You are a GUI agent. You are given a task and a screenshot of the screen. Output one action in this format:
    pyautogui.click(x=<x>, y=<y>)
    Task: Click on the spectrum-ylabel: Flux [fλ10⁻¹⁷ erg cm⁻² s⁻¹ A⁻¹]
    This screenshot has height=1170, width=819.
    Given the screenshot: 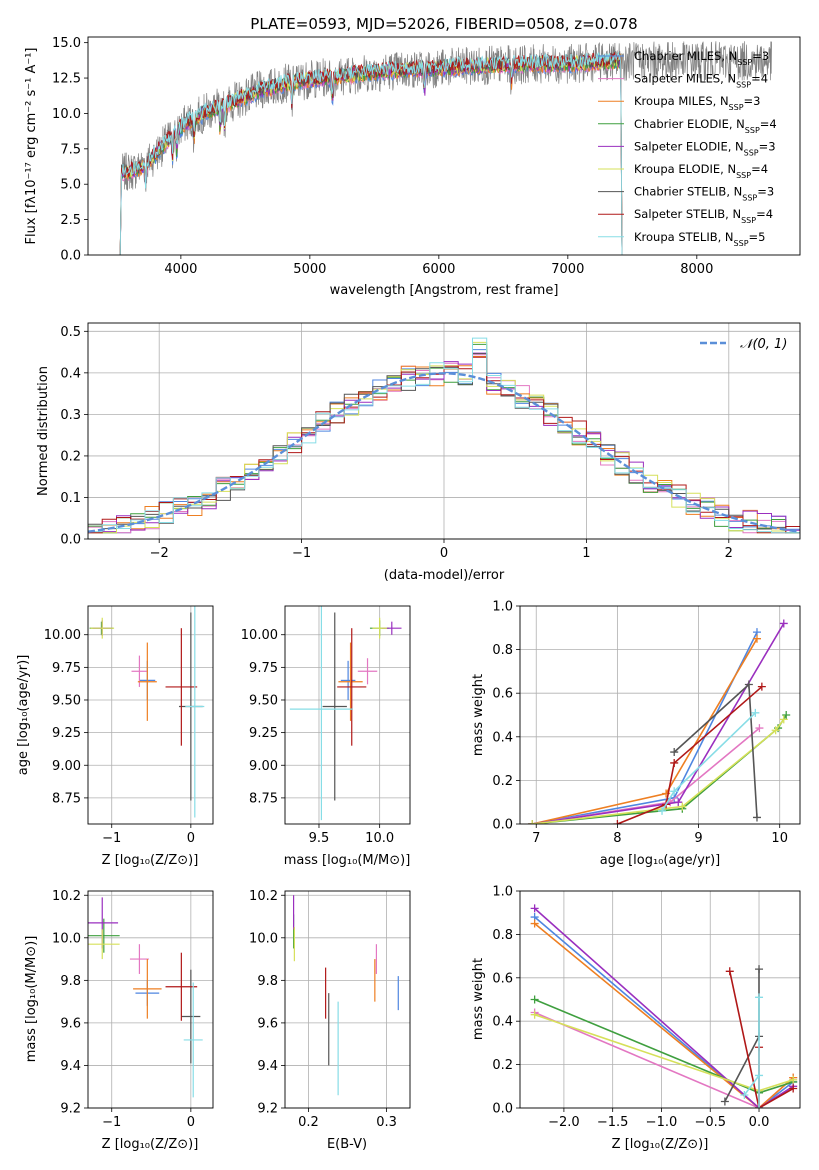 What is the action you would take?
    pyautogui.click(x=31, y=146)
    